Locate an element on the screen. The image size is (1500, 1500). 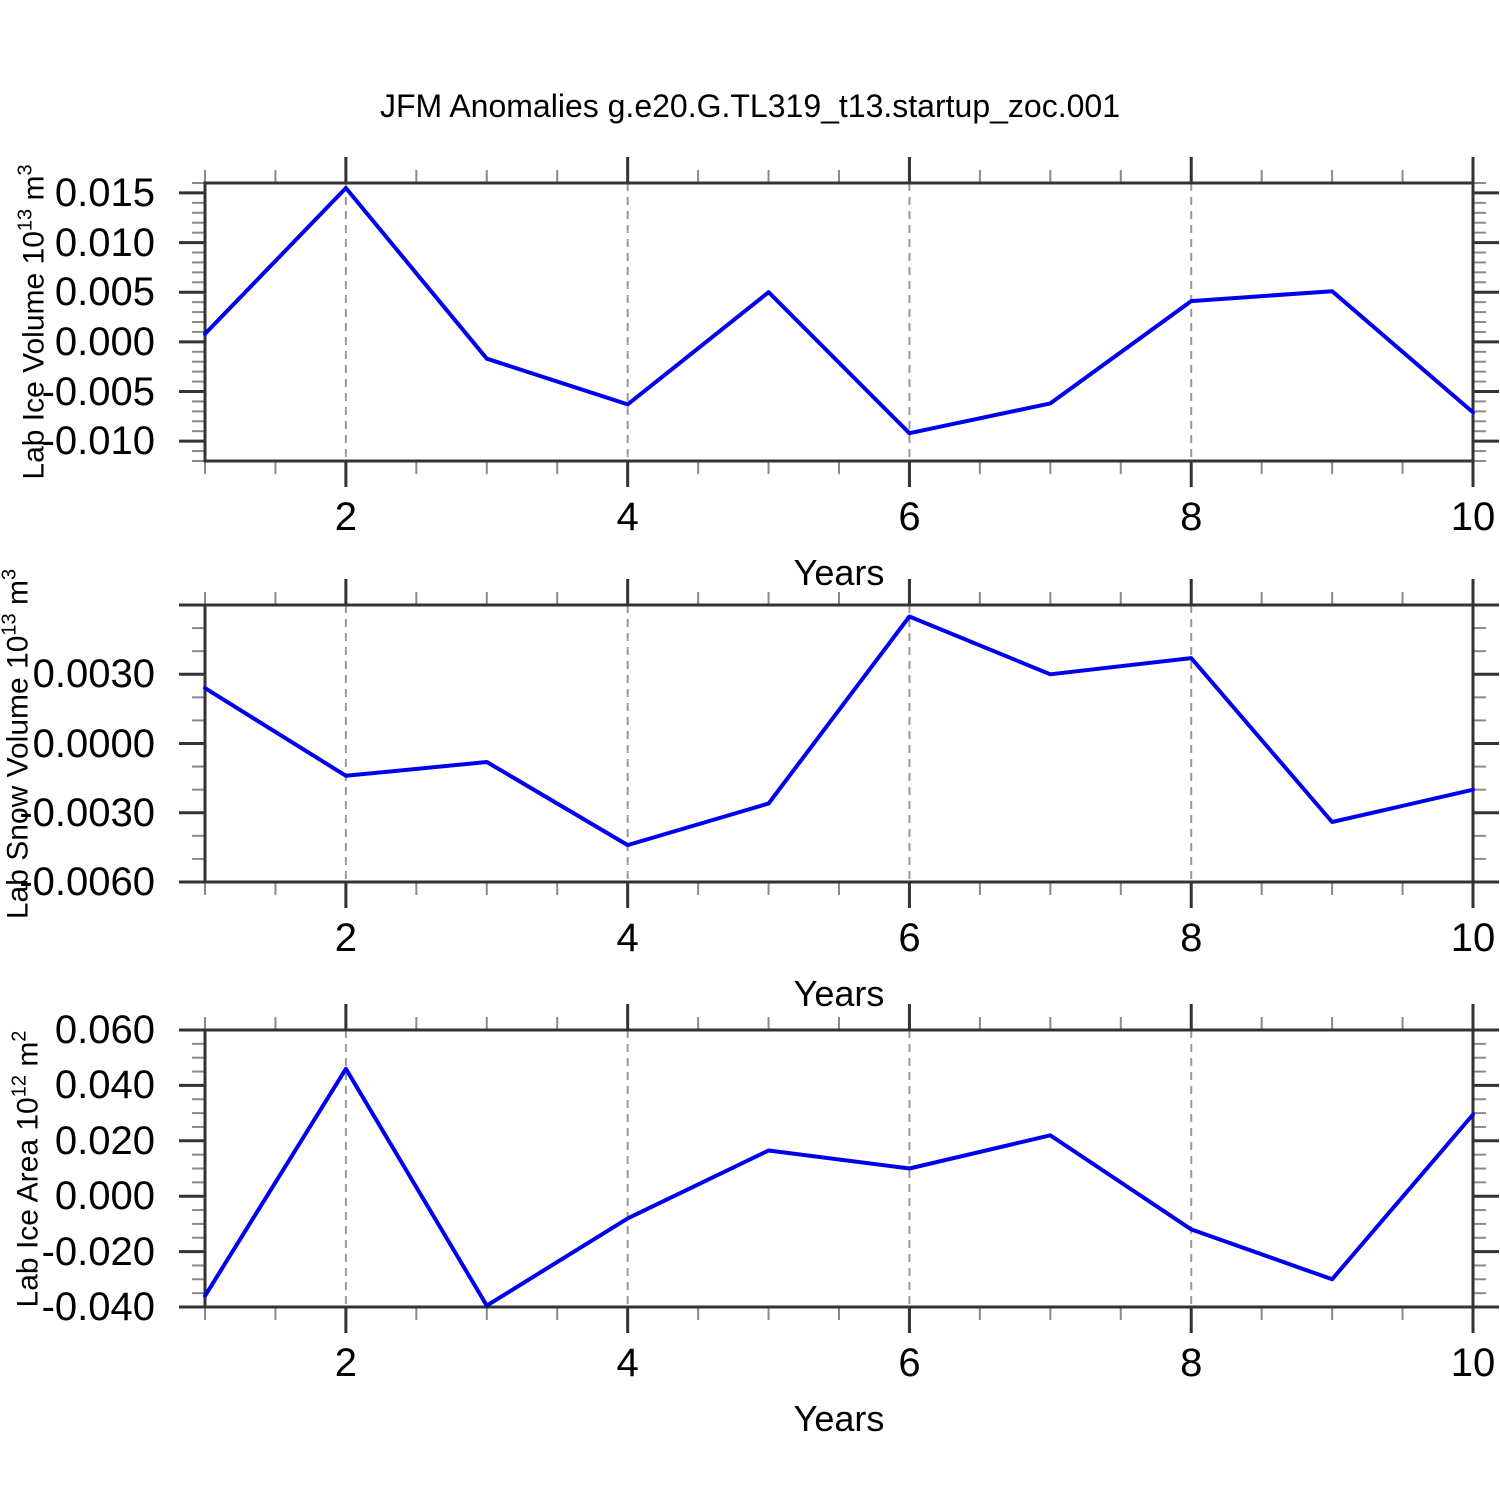
y-axis-title: Lab Ice Volume 1013 m3 is located at coordinates (34, 322).